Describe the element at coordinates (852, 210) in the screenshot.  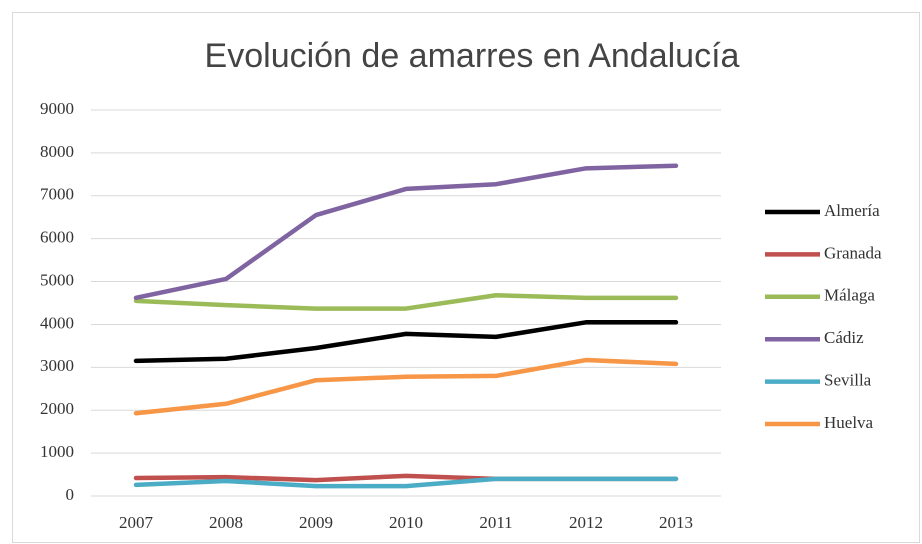
I see `legend-label: Almería` at that location.